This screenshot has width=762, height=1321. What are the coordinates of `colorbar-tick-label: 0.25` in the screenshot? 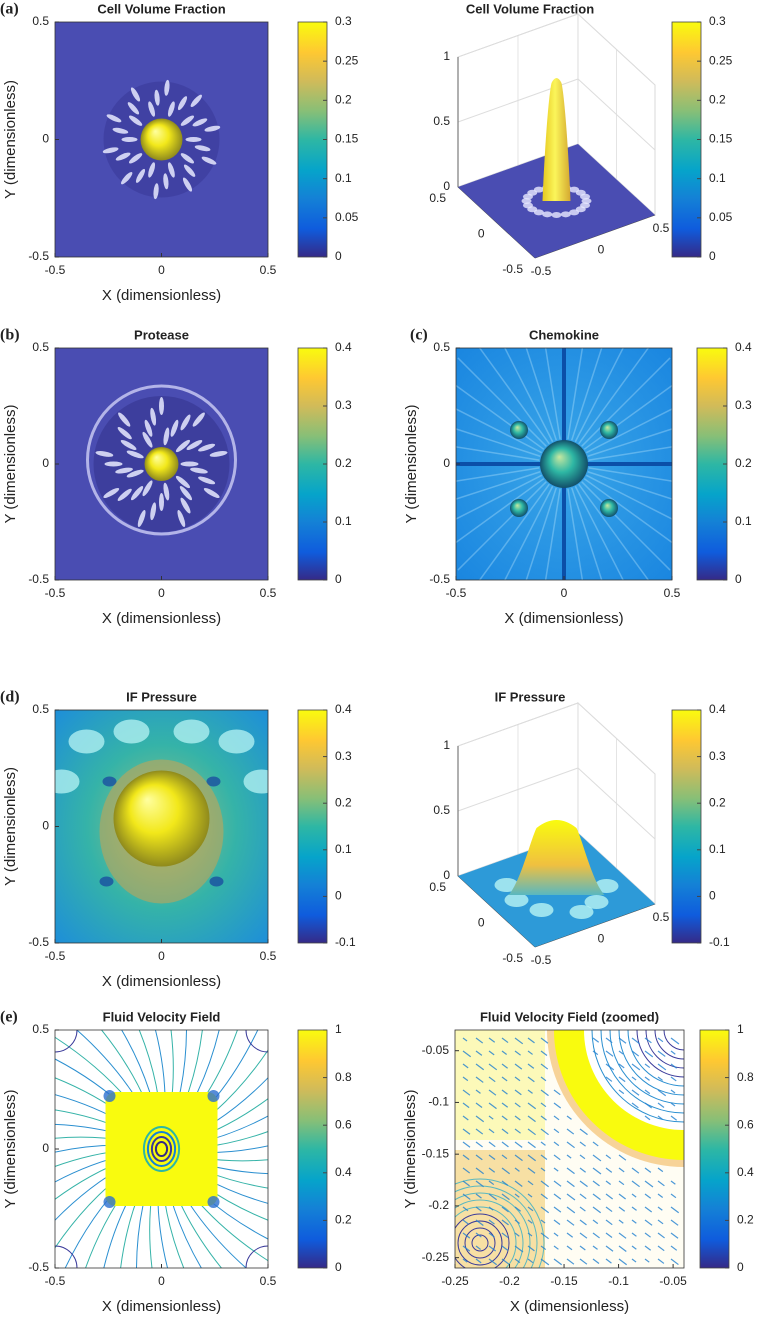 It's located at (347, 60).